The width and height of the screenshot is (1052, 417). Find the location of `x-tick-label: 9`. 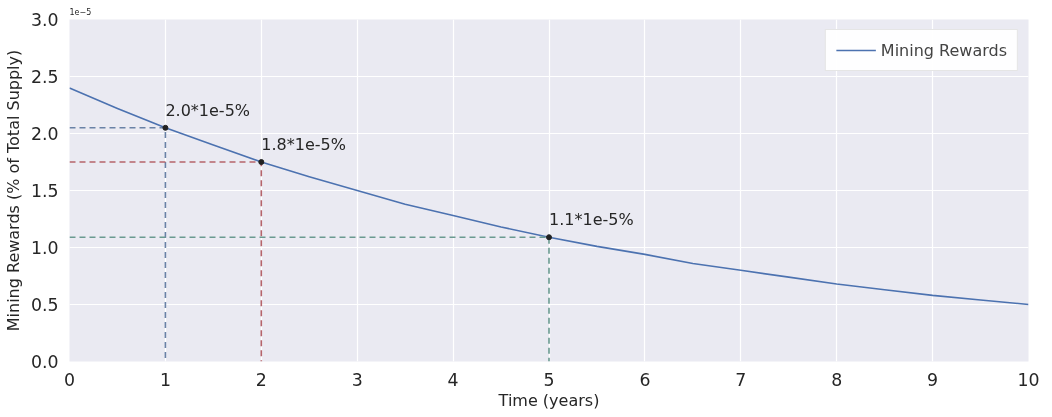

x-tick-label: 9 is located at coordinates (933, 379).